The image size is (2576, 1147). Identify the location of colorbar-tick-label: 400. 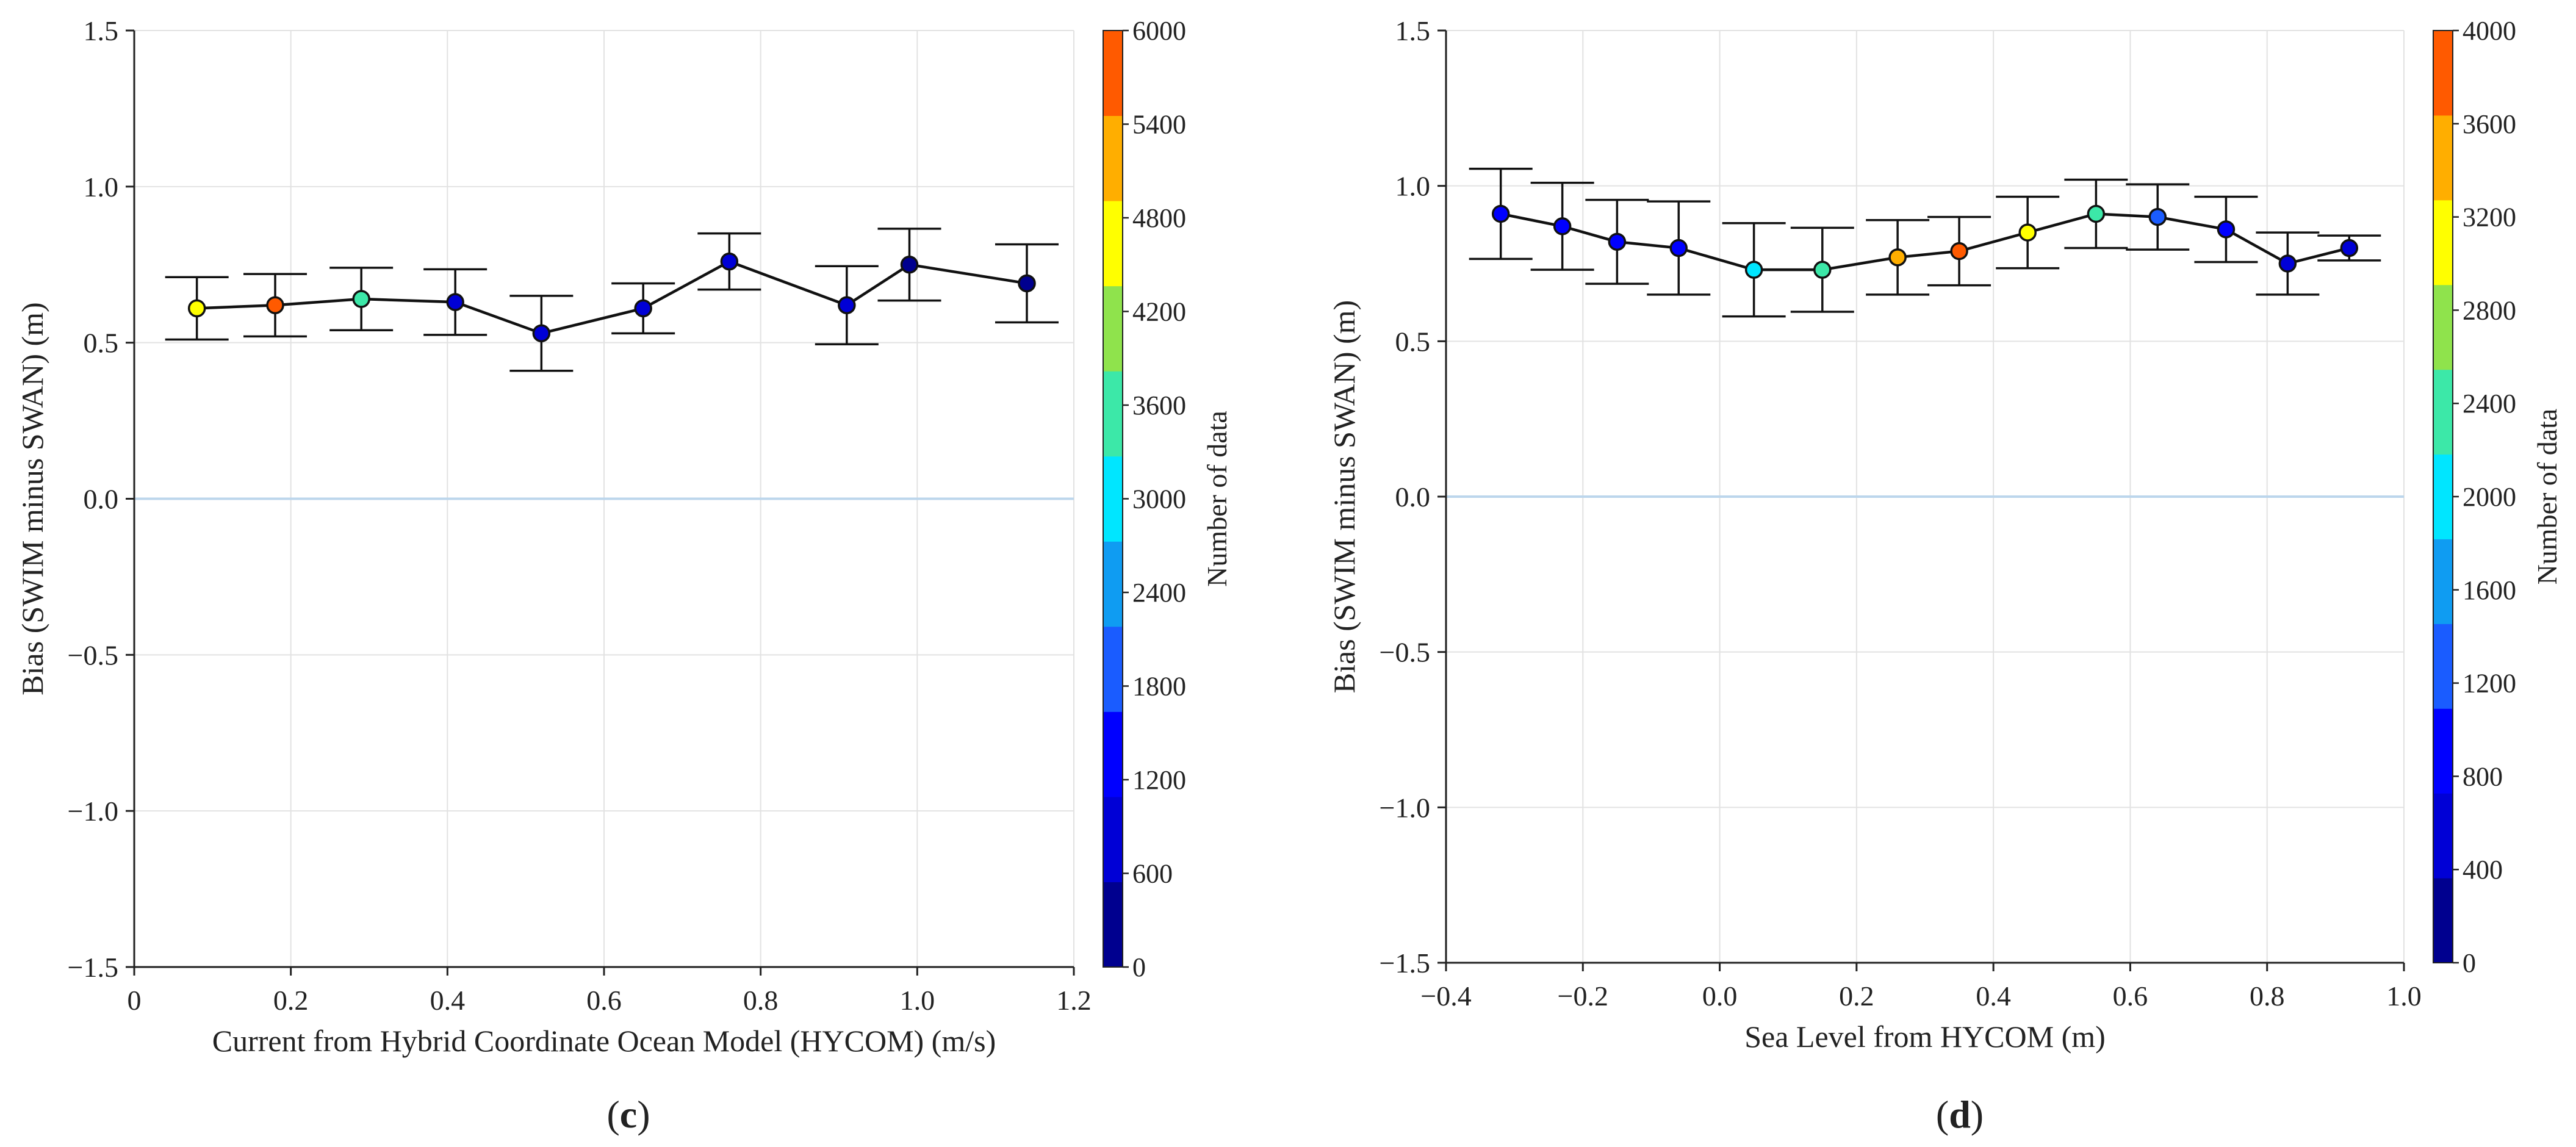
(2483, 870).